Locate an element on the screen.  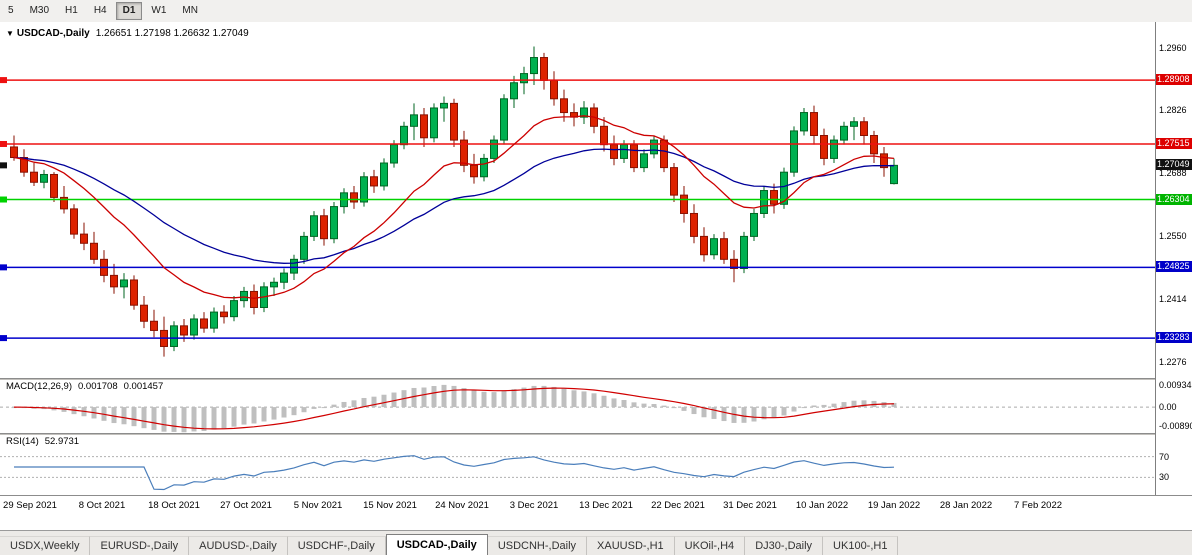
tab-usdchf-daily: USDCHF-,Daily is located at coordinates (336, 545).